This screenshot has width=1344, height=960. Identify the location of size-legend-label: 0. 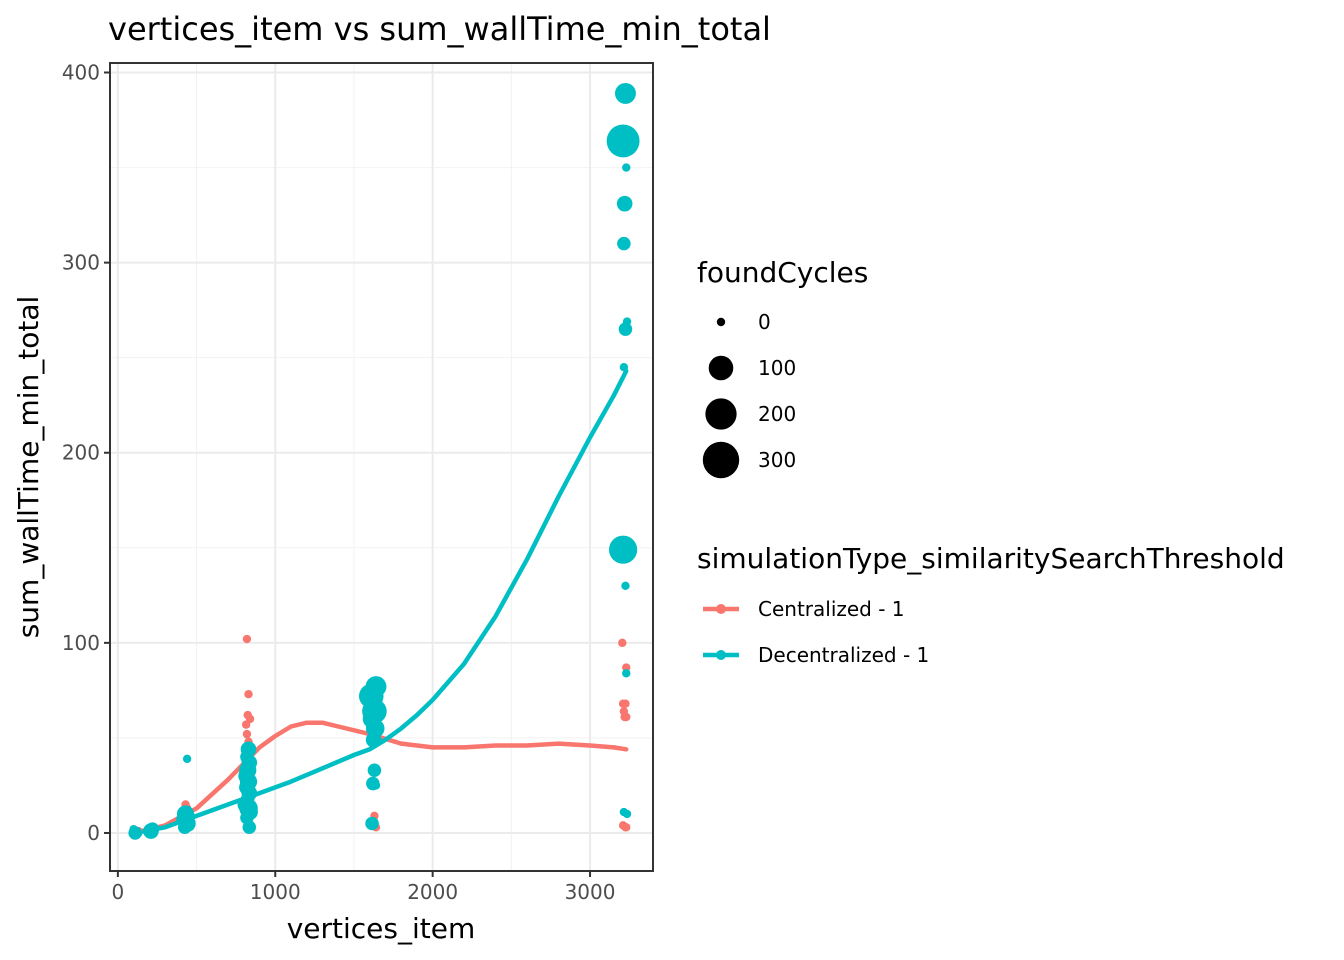
(764, 322).